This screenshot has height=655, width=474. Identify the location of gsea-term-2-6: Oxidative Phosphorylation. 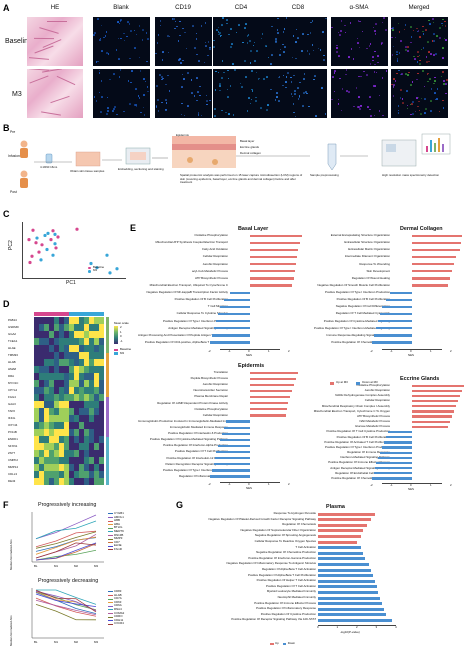
(211, 409).